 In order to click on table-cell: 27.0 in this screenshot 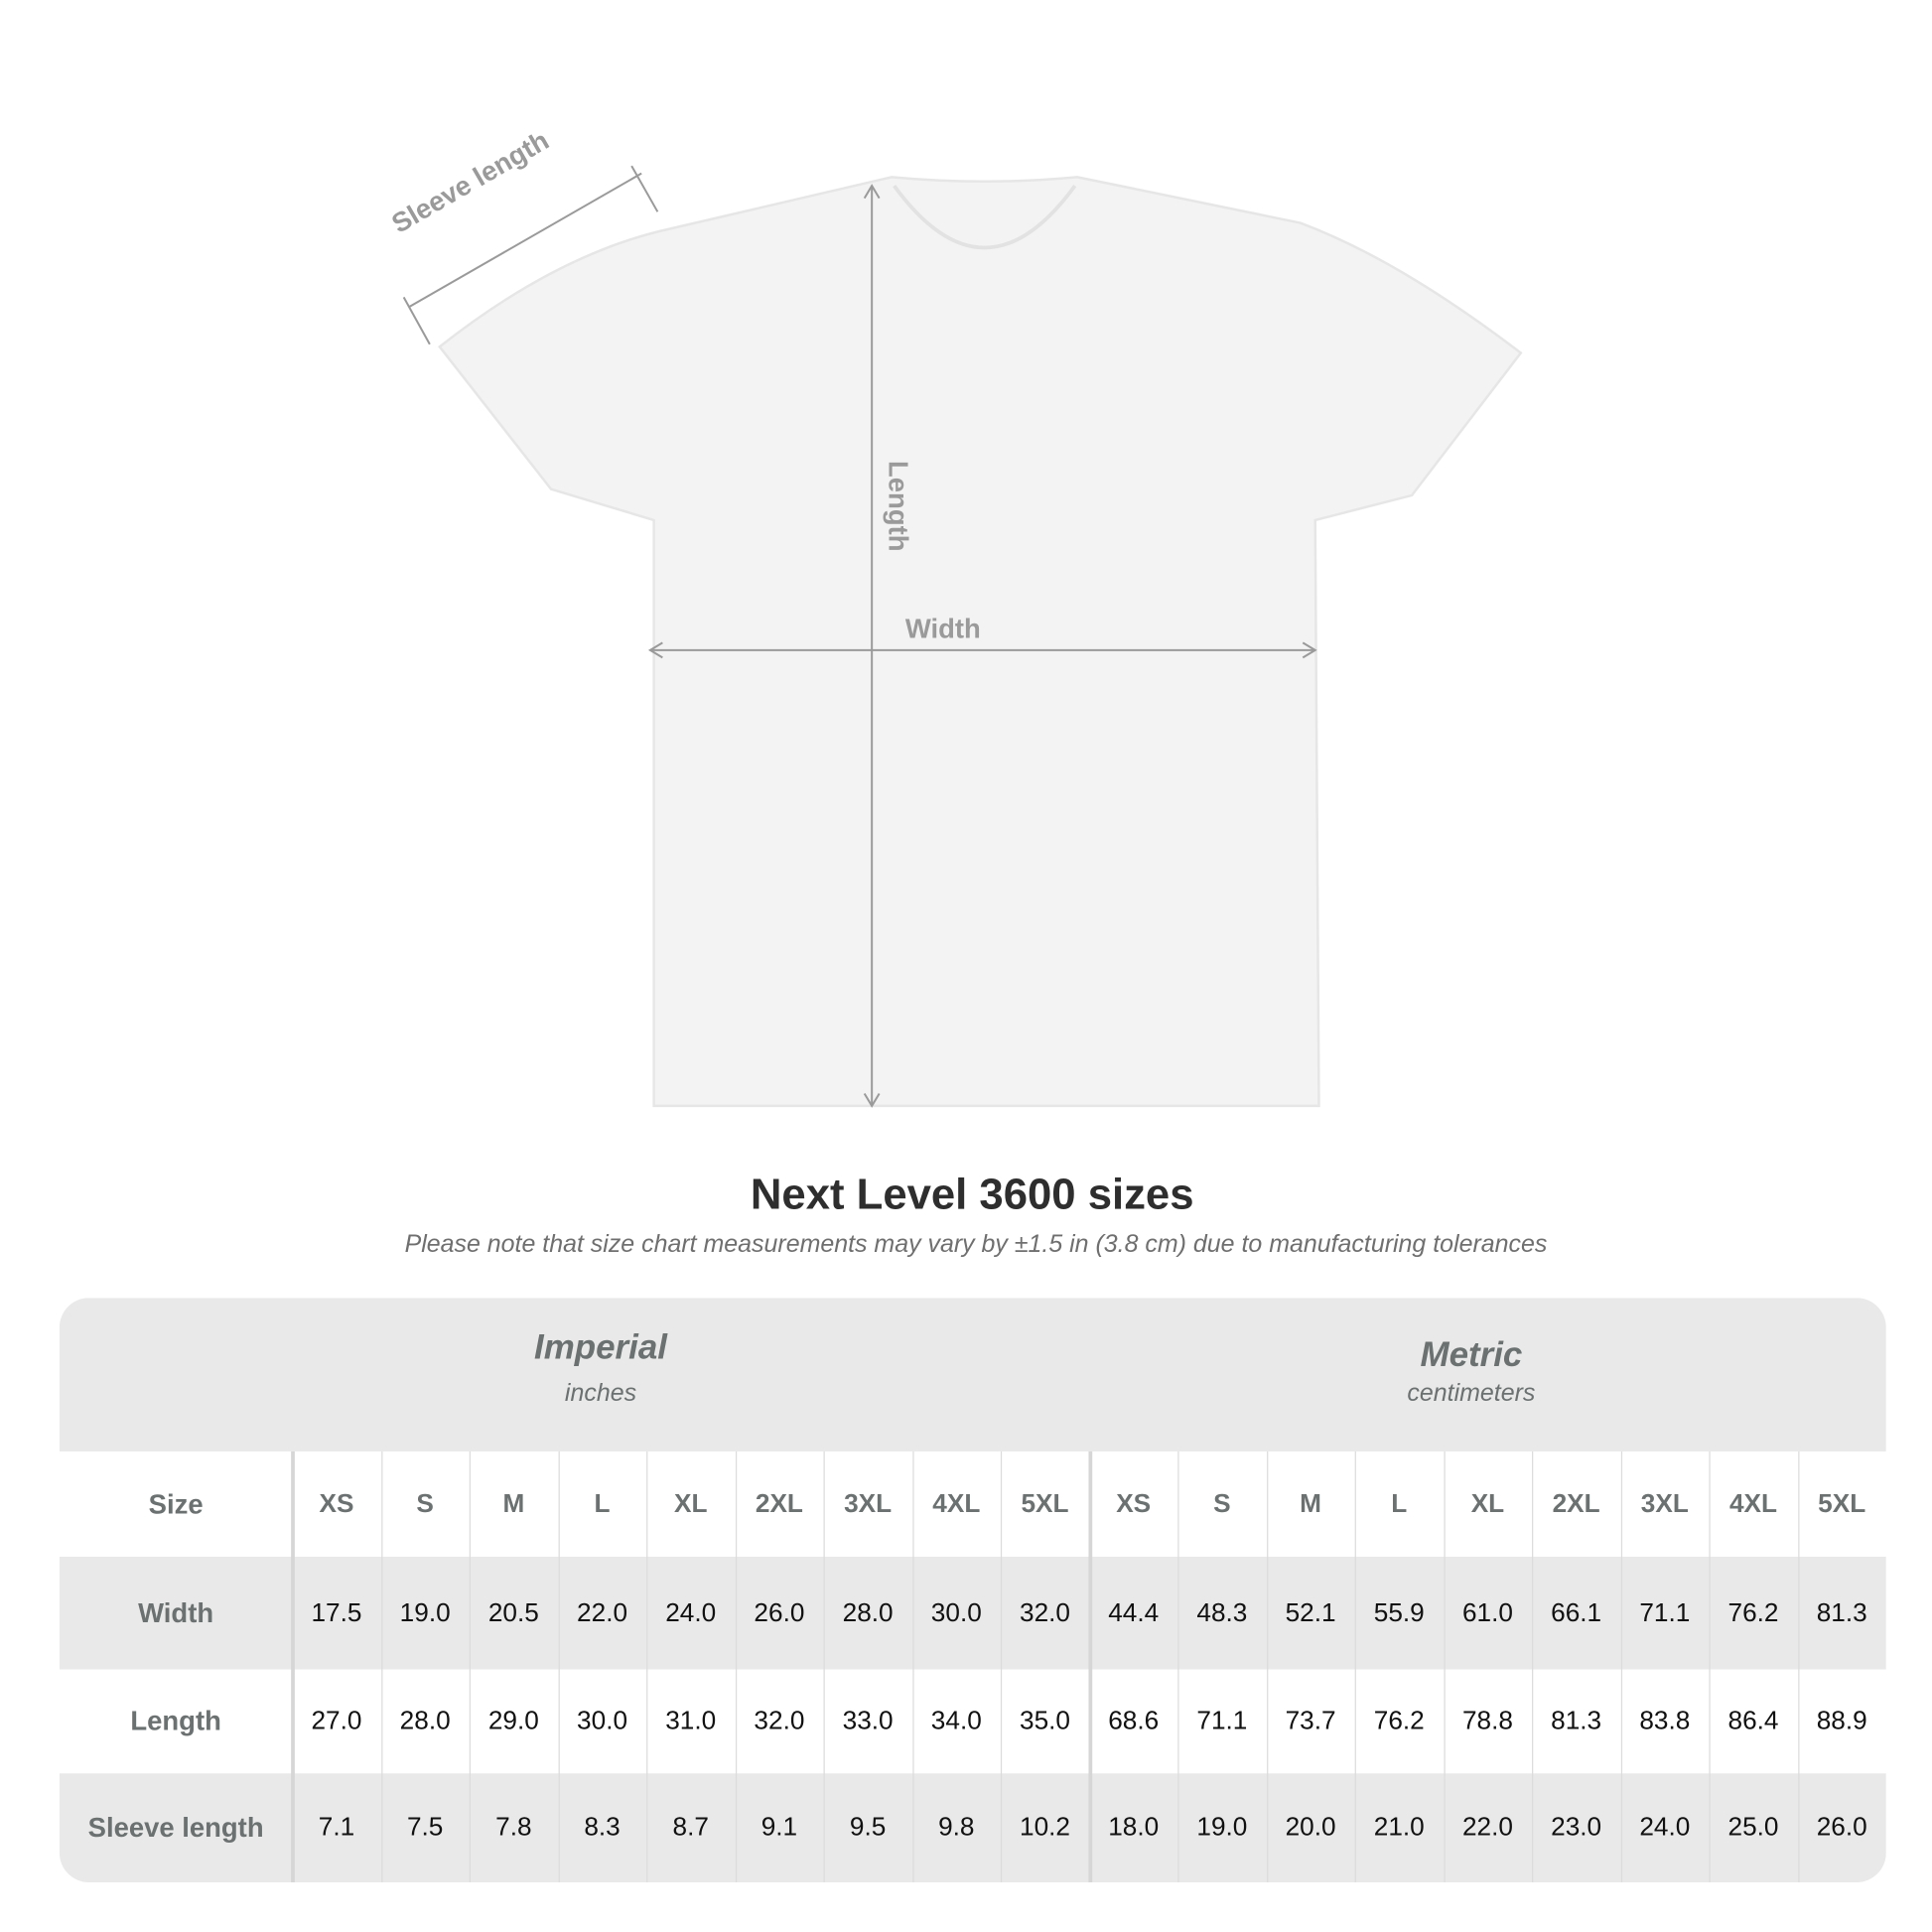, I will do `click(336, 1721)`.